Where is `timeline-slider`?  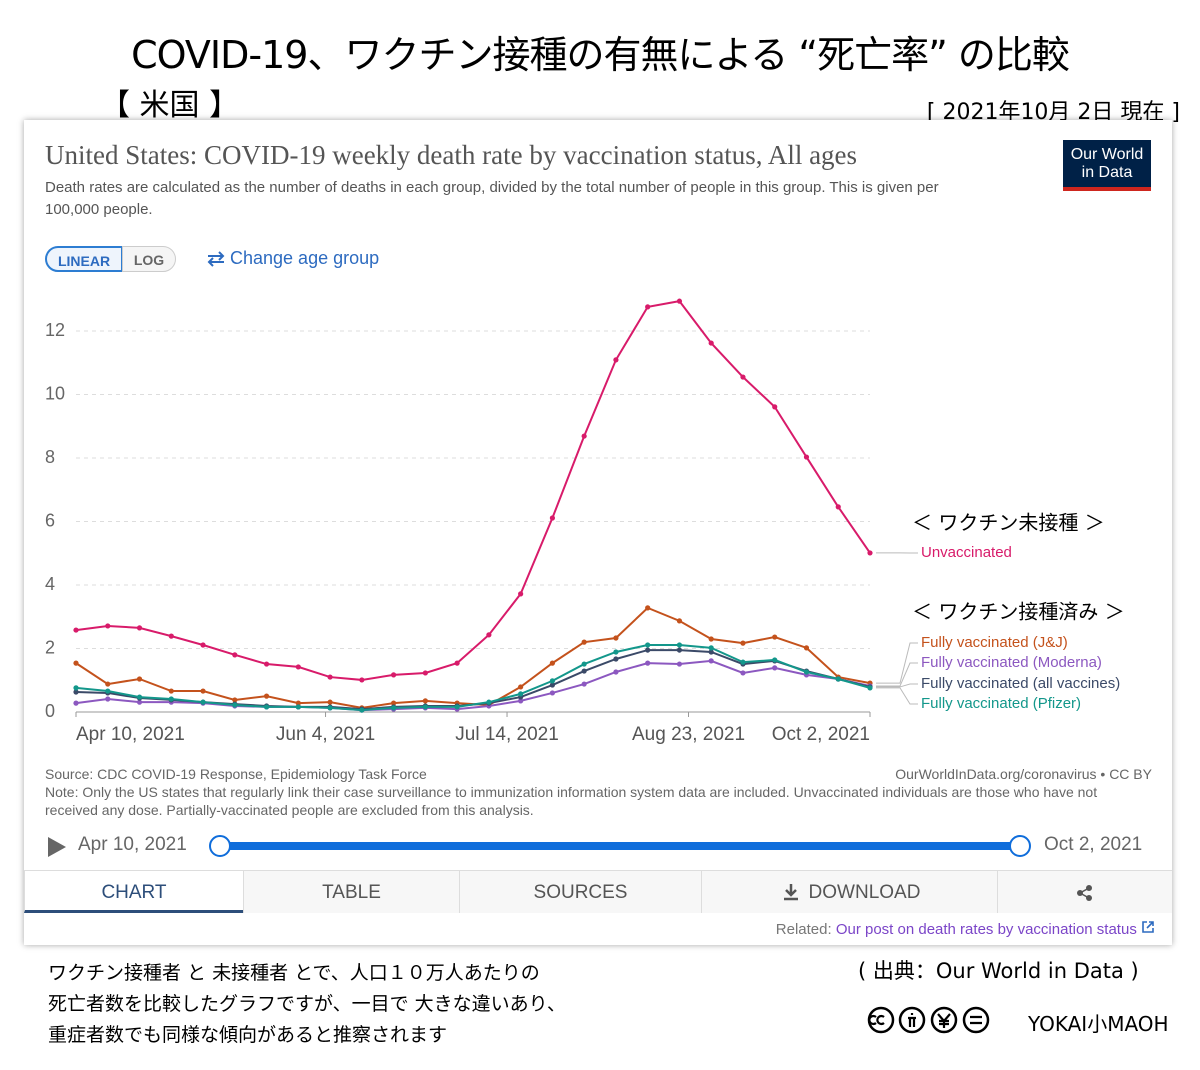 timeline-slider is located at coordinates (620, 846).